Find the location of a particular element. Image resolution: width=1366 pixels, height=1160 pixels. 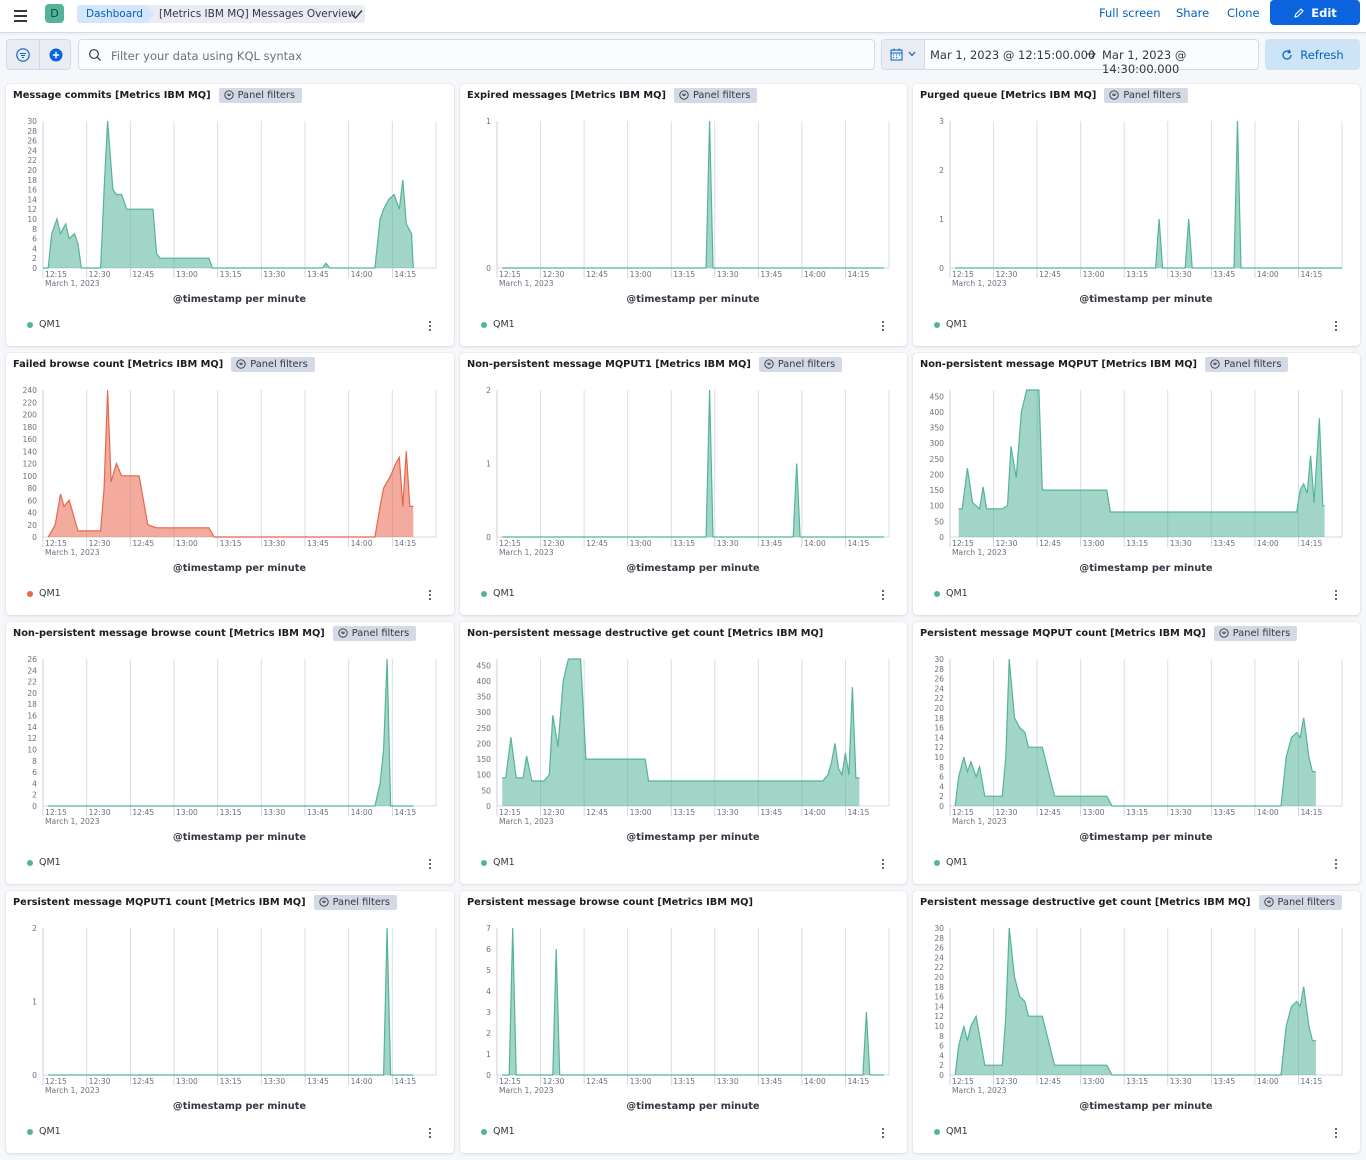

add-filter-icon is located at coordinates (56, 55).